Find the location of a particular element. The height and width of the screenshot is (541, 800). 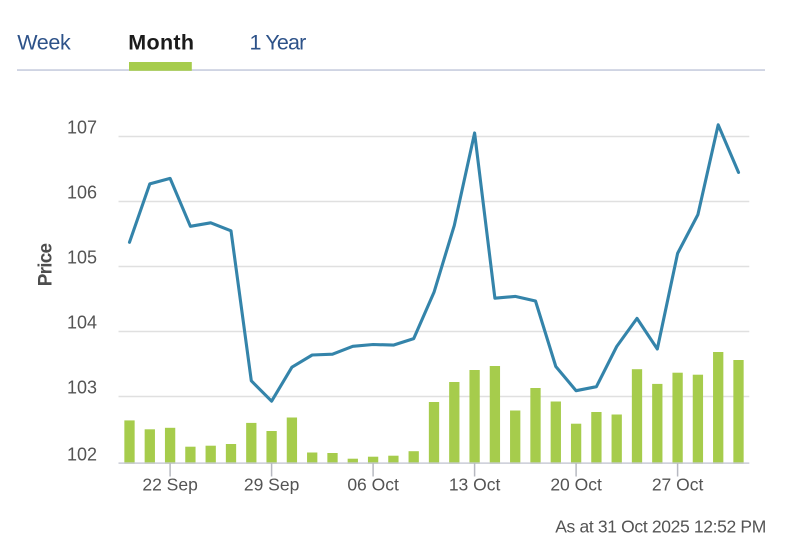

svg-text: 06 Oct is located at coordinates (373, 485).